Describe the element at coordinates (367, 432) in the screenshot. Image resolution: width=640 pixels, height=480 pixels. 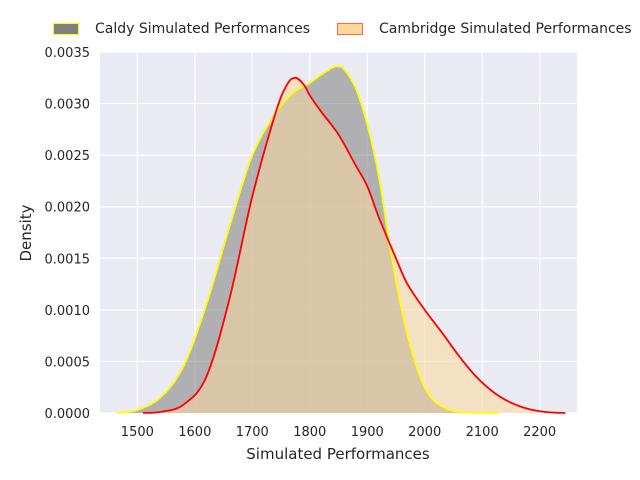
I see `x-tick-label: 1900` at that location.